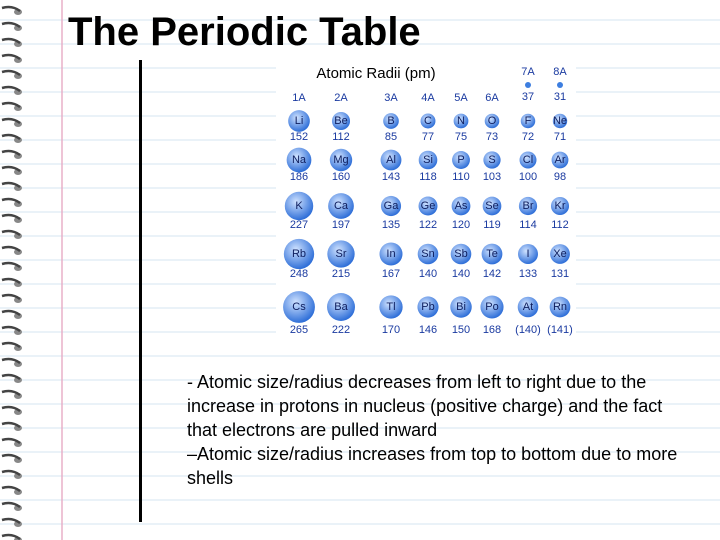 The height and width of the screenshot is (540, 720). What do you see at coordinates (392, 206) in the screenshot?
I see `element-symbol: Ga` at bounding box center [392, 206].